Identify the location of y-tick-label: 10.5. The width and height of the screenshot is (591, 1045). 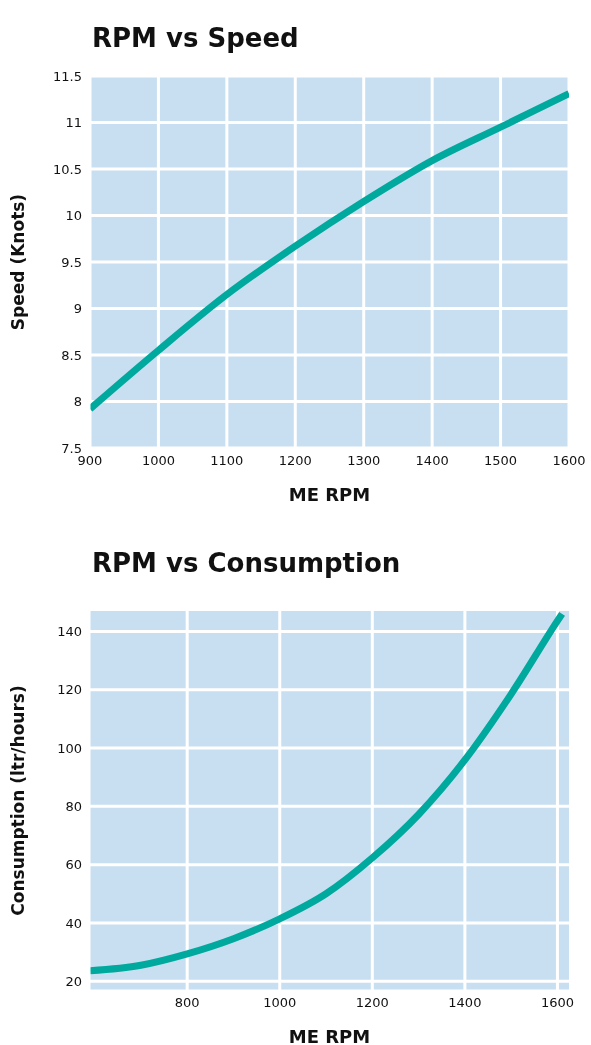
(67, 169).